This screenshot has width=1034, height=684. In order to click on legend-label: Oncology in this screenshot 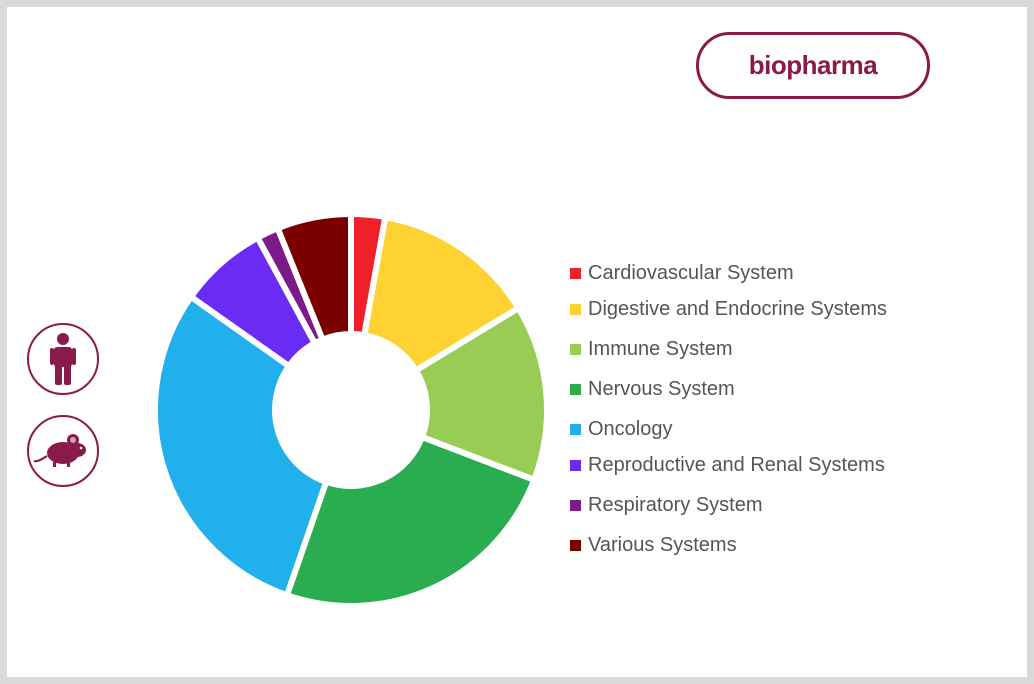, I will do `click(630, 429)`.